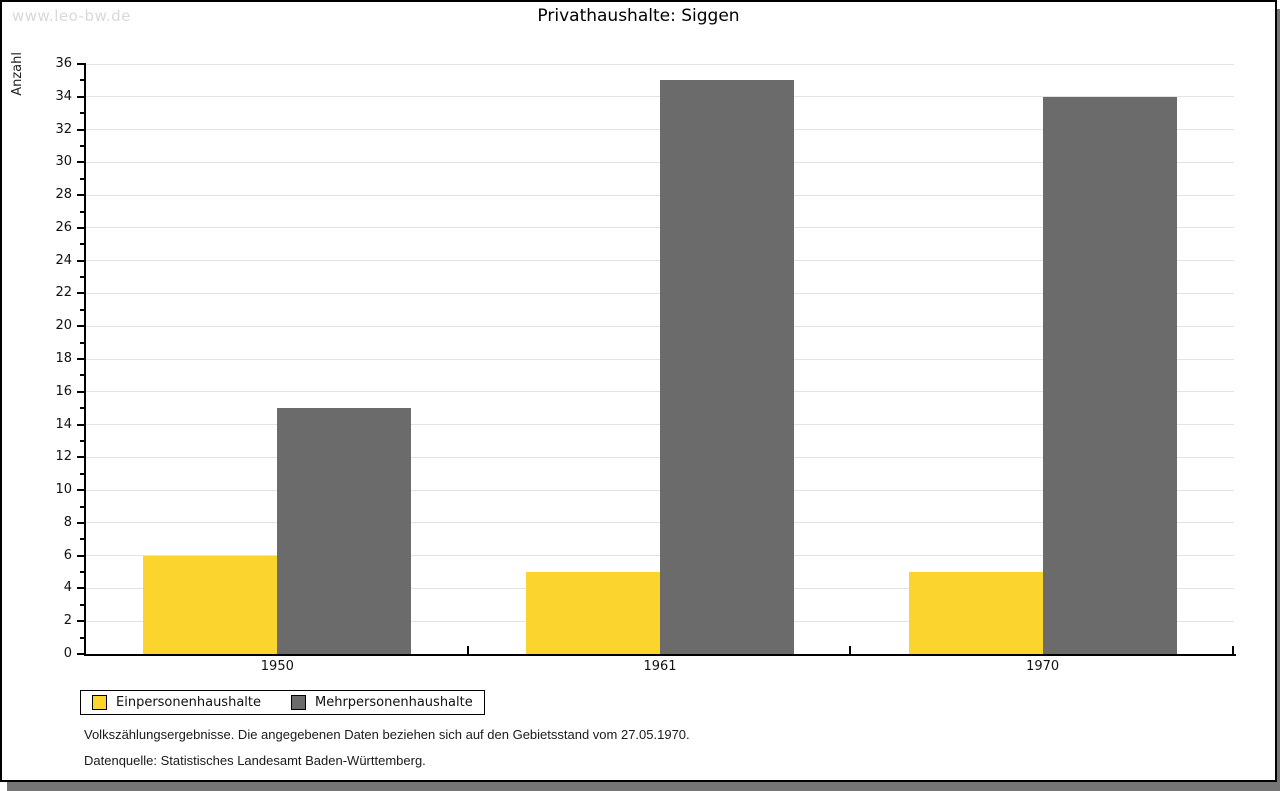 The height and width of the screenshot is (791, 1280). Describe the element at coordinates (63, 424) in the screenshot. I see `y-tick-label: 14` at that location.